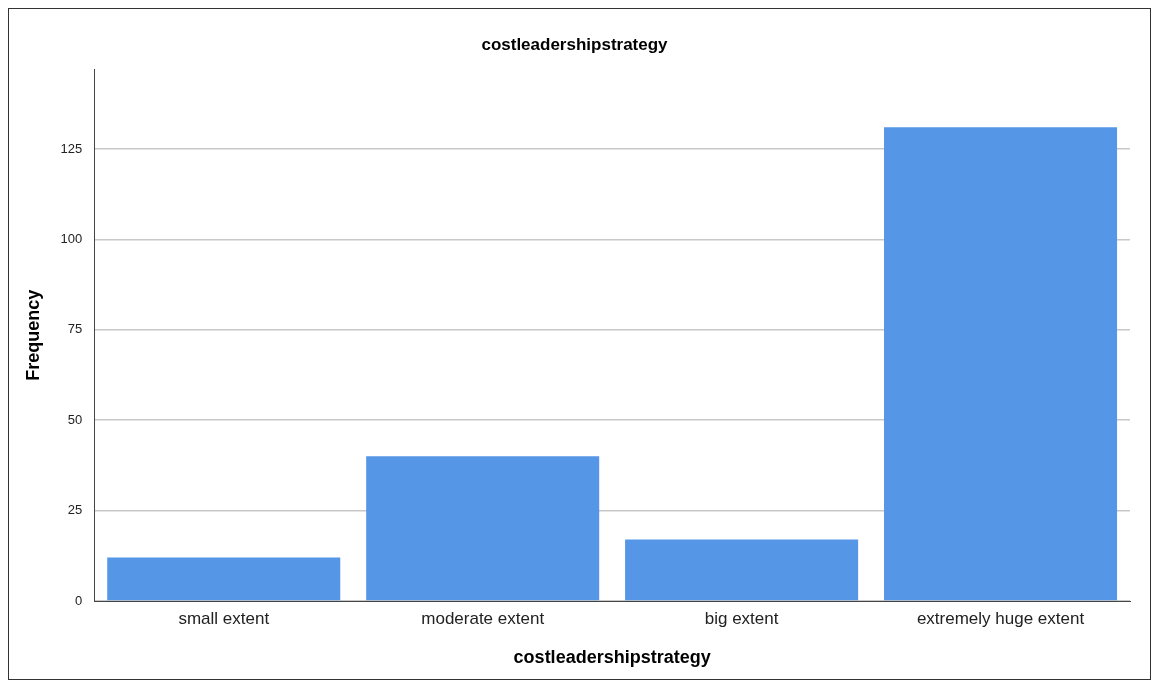  I want to click on y-tick-label: 50, so click(75, 419).